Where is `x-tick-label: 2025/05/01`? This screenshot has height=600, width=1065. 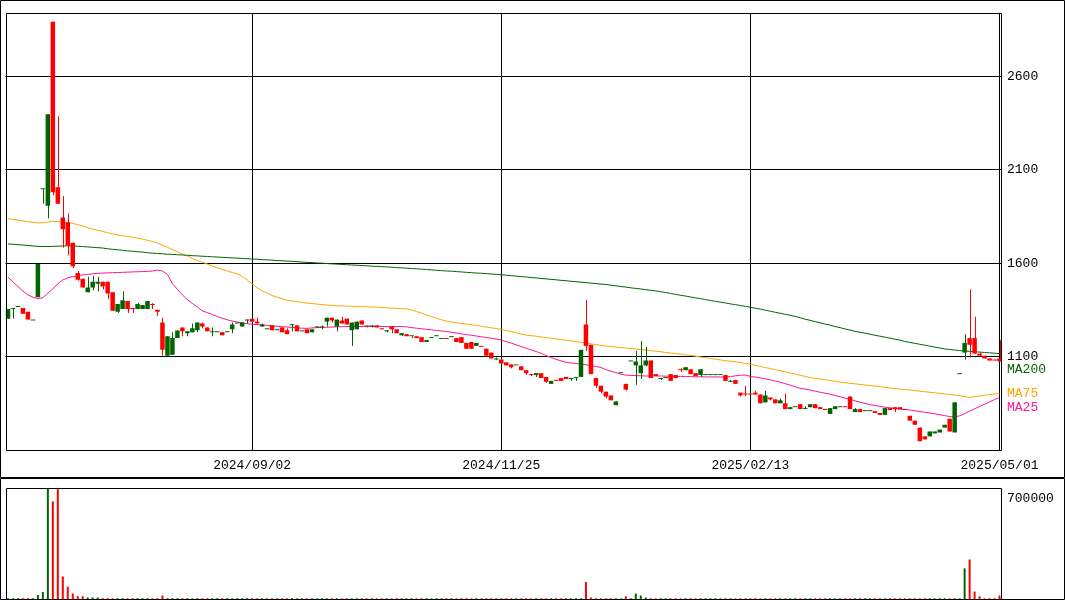
x-tick-label: 2025/05/01 is located at coordinates (999, 466).